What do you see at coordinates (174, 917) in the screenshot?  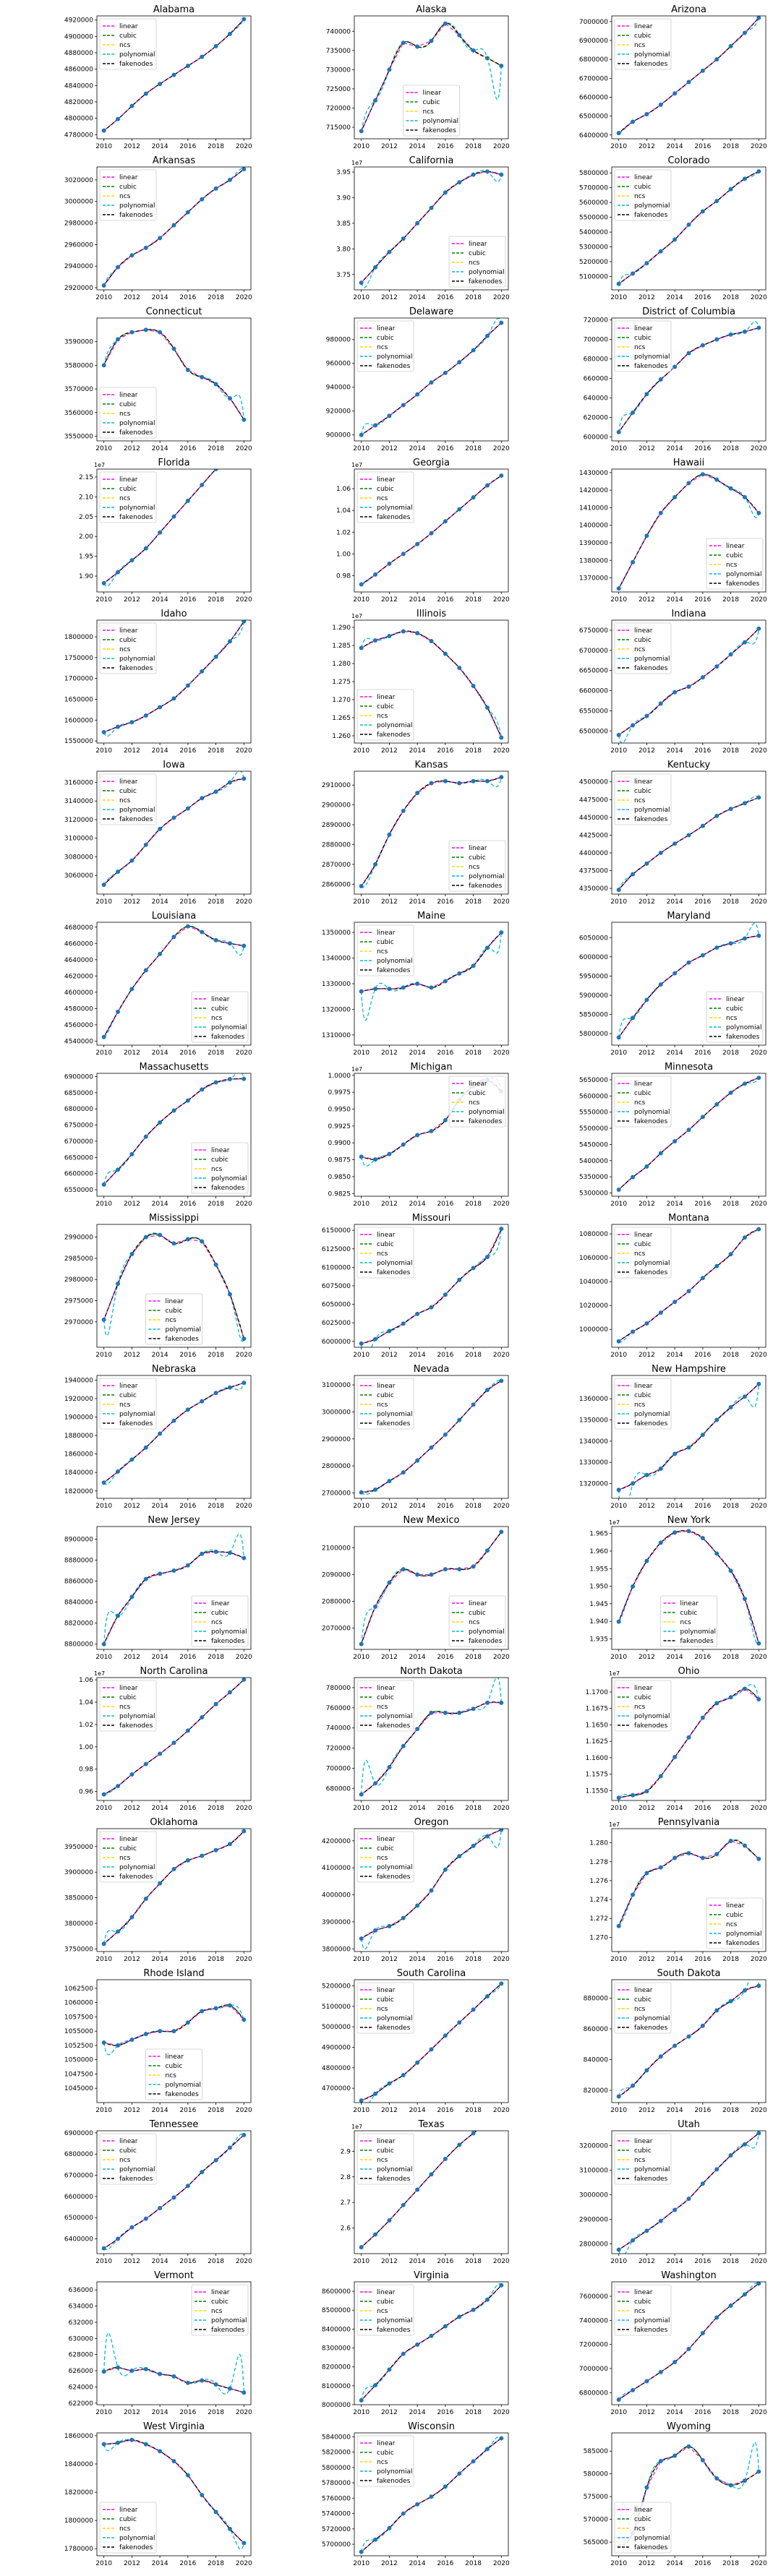 I see `chart-title: Louisiana` at bounding box center [174, 917].